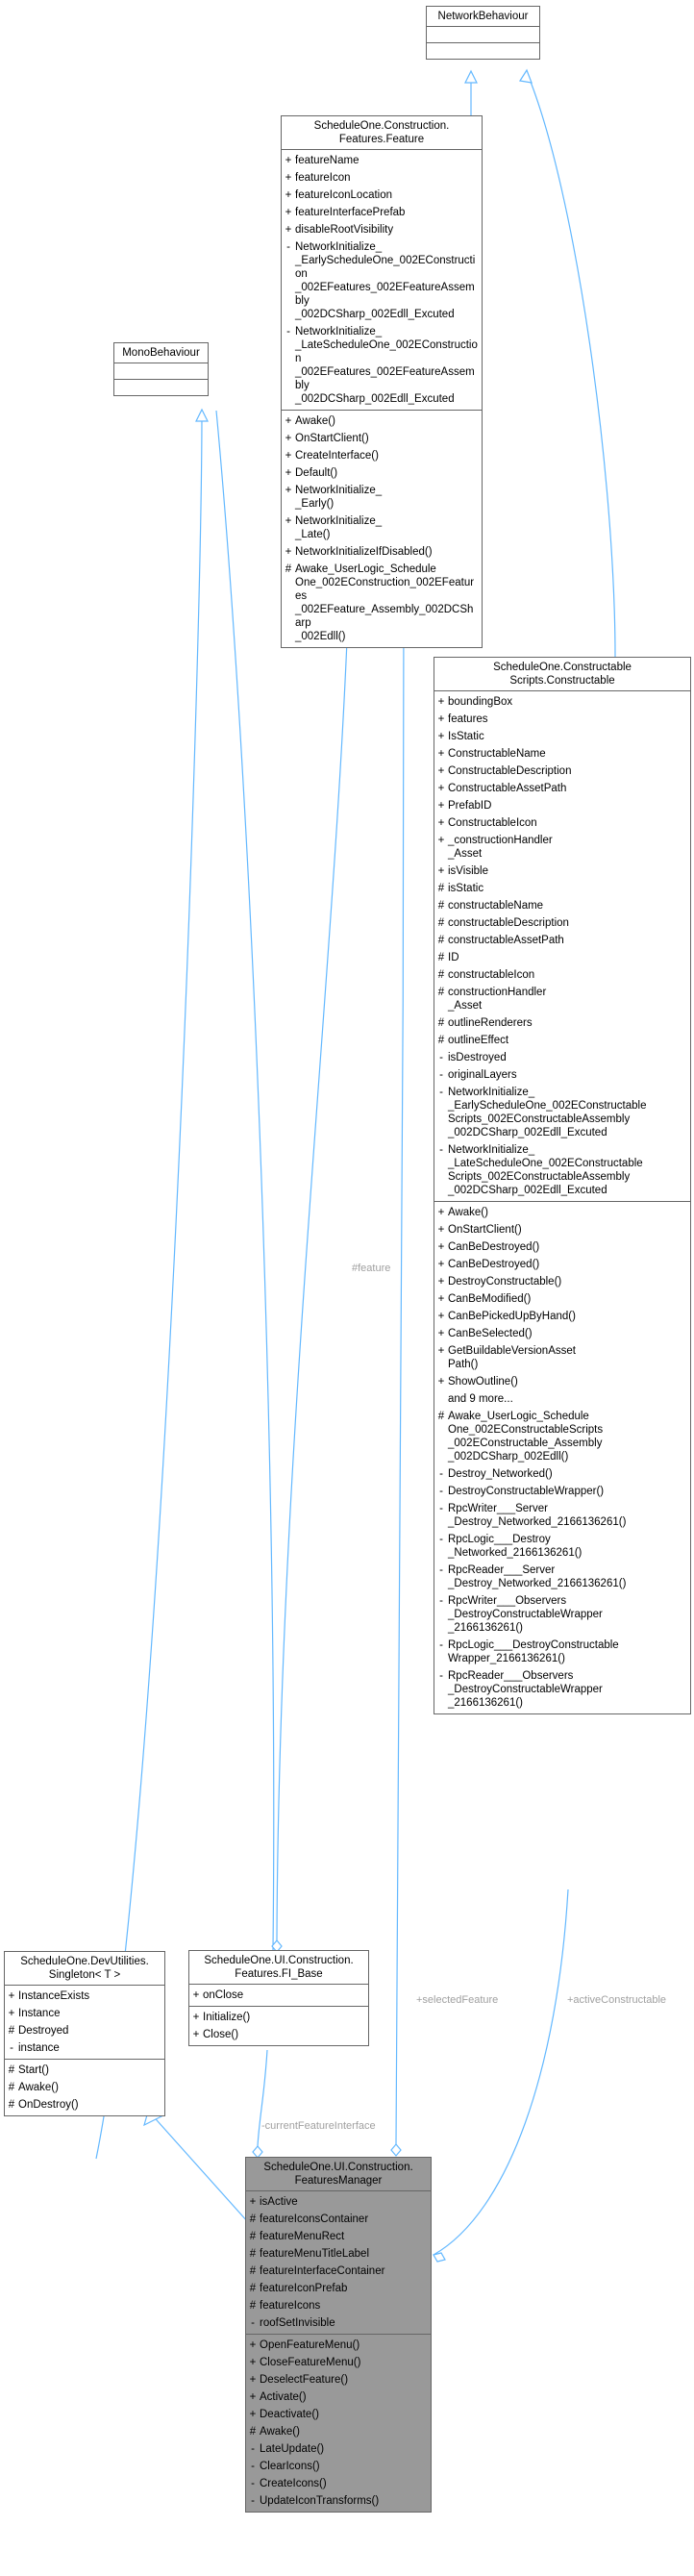 This screenshot has width=694, height=2576. What do you see at coordinates (562, 1057) in the screenshot?
I see `attribute-row: - isDestroyed` at bounding box center [562, 1057].